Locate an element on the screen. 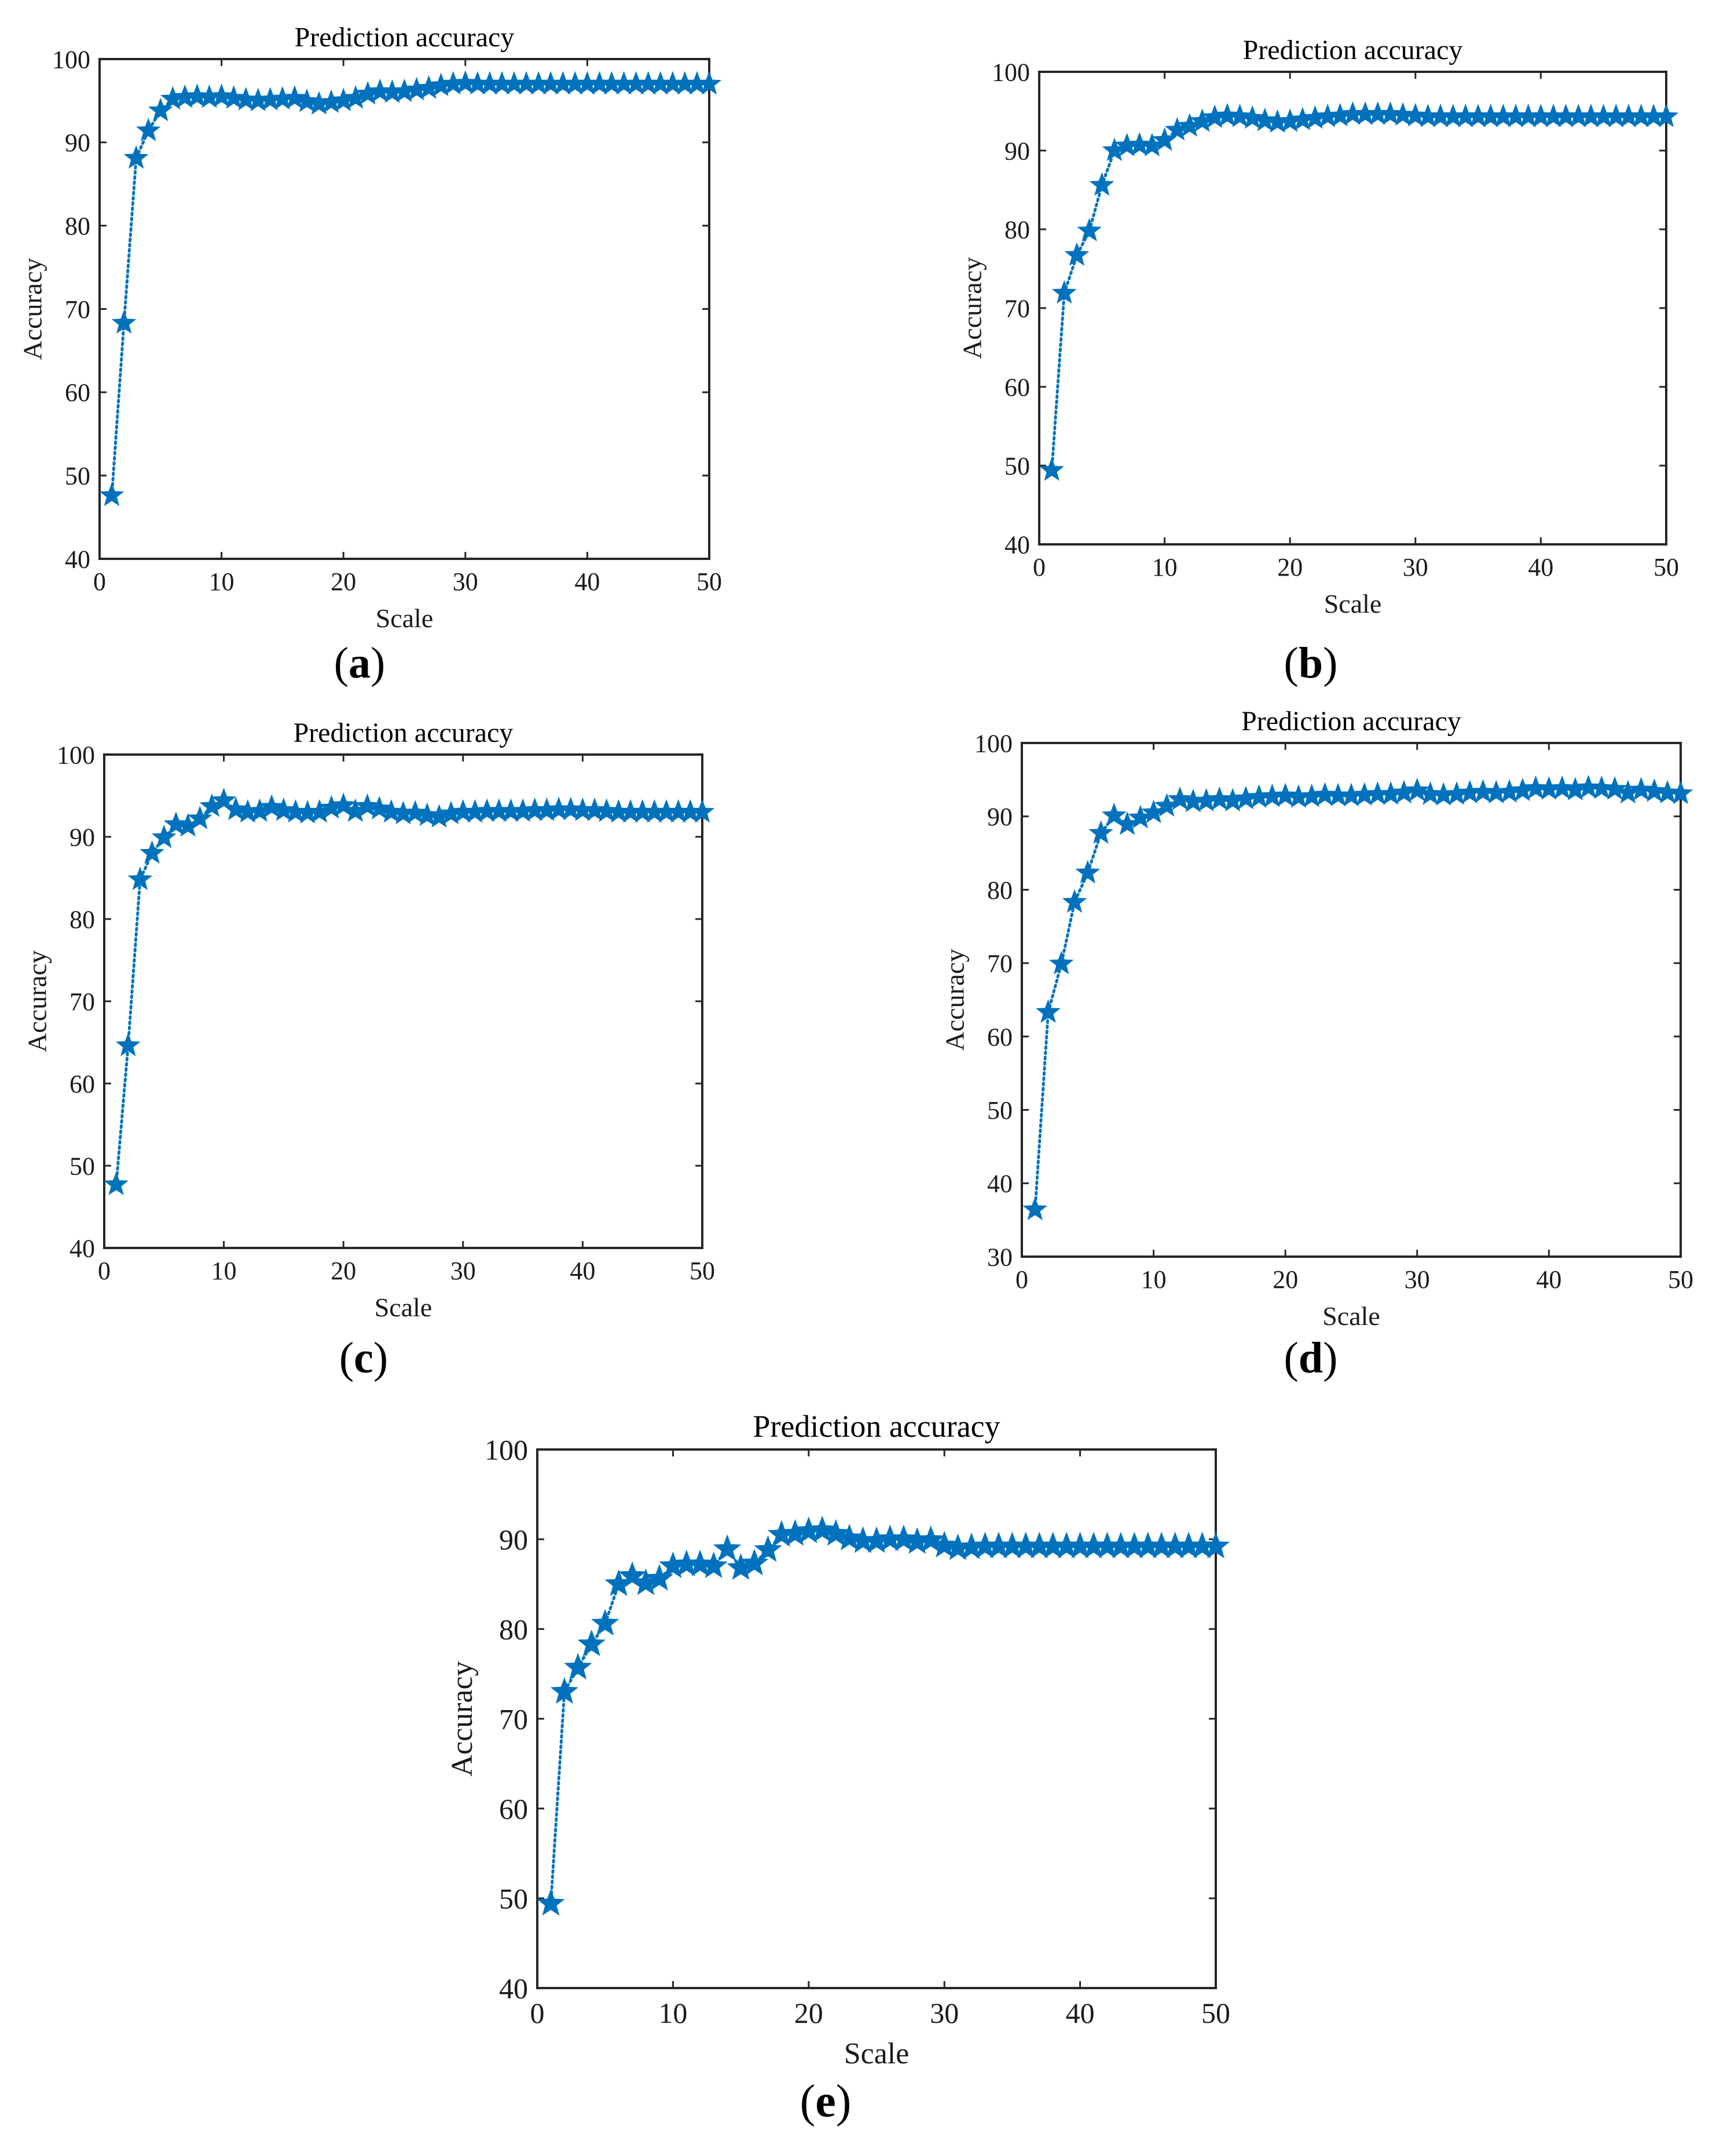  y-tick-label: 90 is located at coordinates (513, 1540).